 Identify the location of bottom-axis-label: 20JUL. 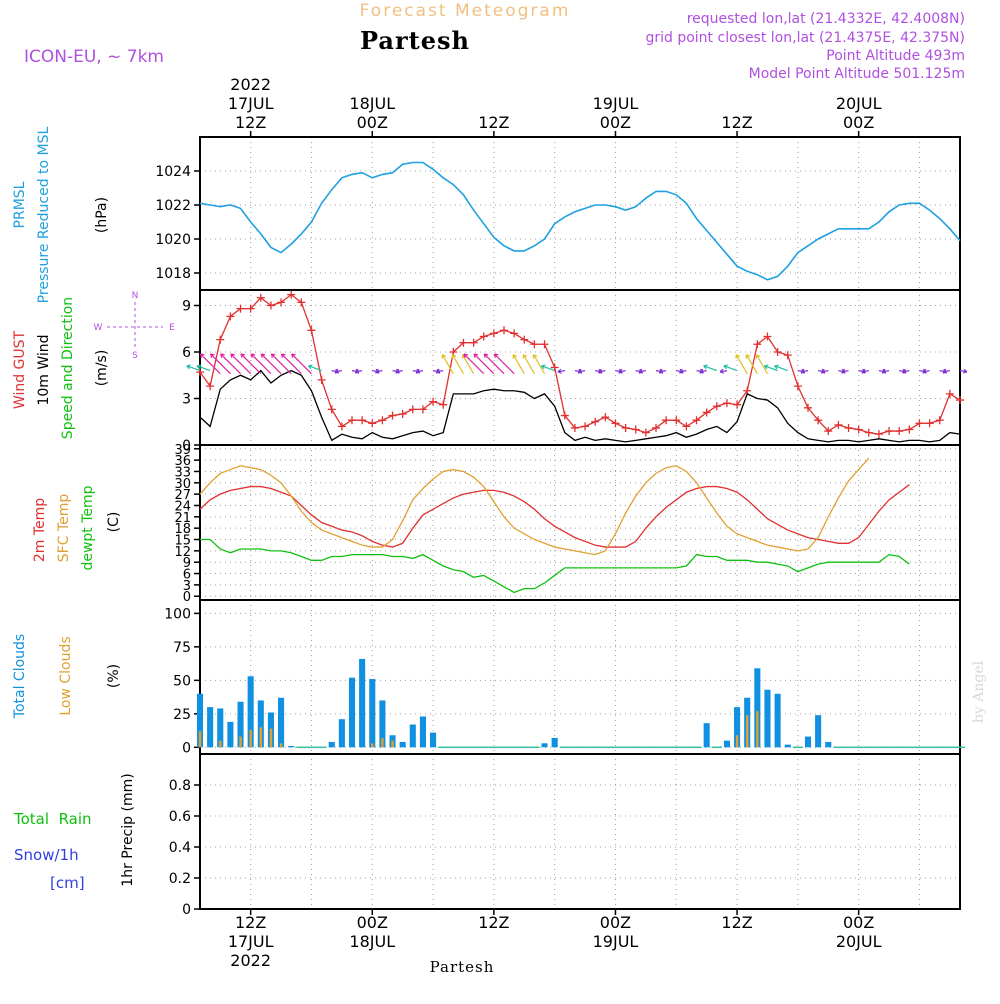
(859, 941).